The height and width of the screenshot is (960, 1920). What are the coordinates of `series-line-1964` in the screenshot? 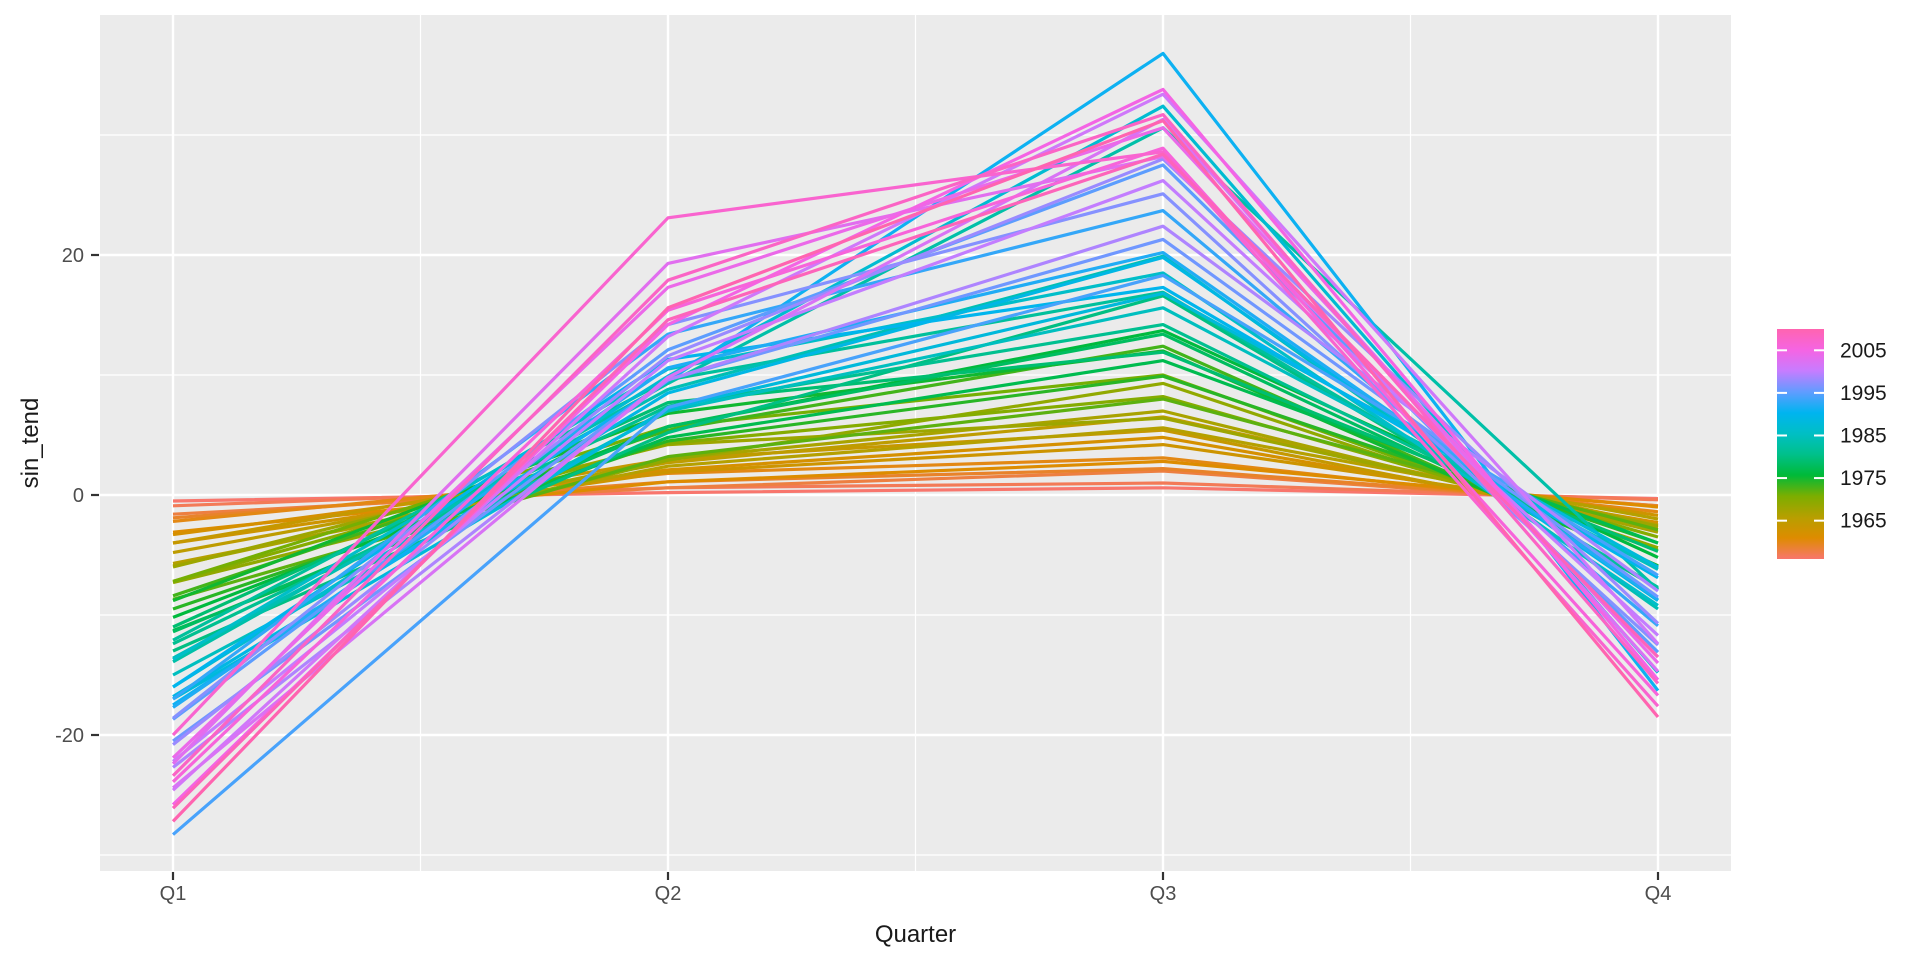 It's located at (915, 486).